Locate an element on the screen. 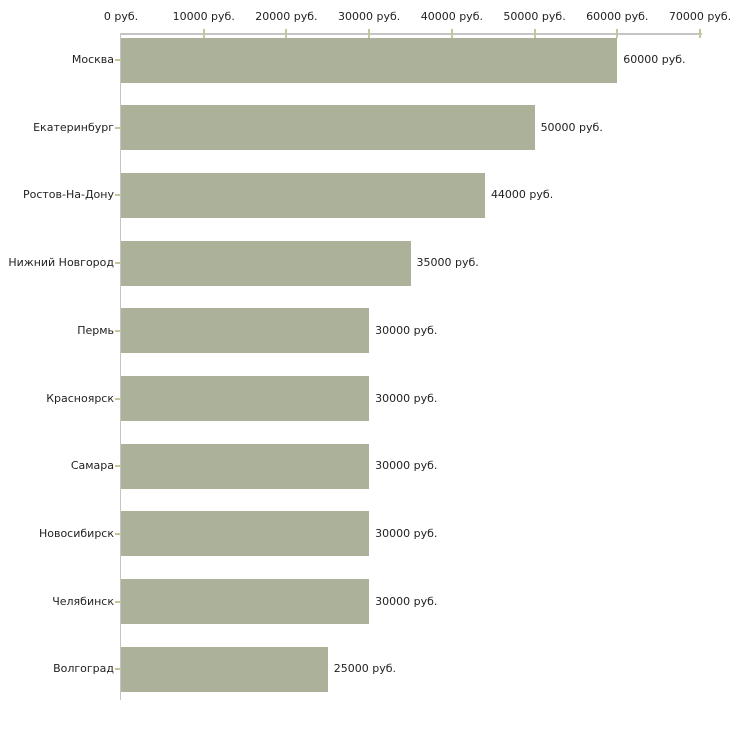 Image resolution: width=730 pixels, height=730 pixels. x-tick-label: 50000 руб. is located at coordinates (534, 16).